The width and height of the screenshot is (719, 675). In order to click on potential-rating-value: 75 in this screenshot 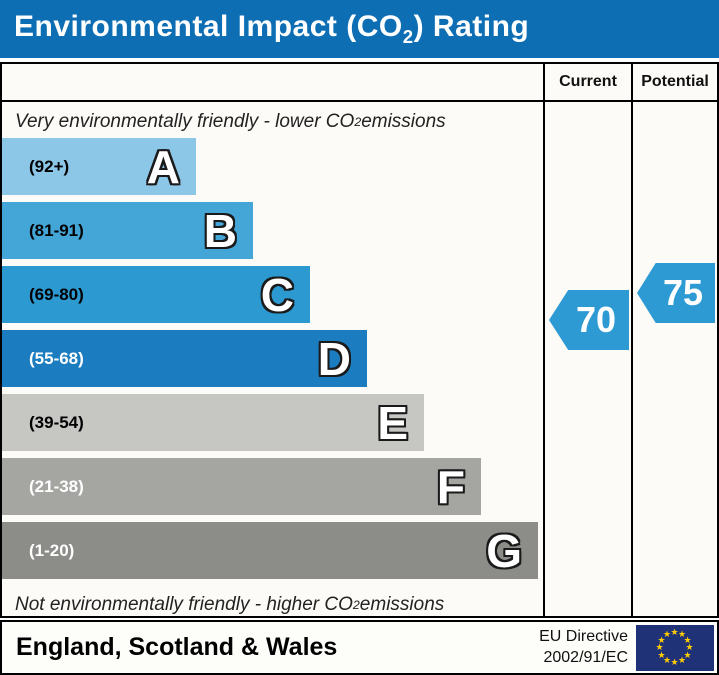, I will do `click(683, 292)`.